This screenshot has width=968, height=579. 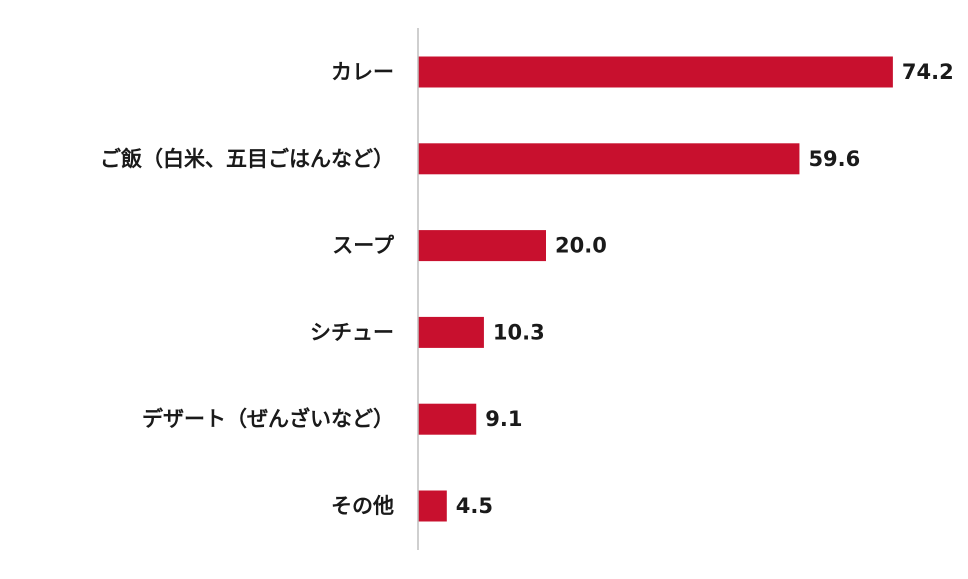 What do you see at coordinates (352, 332) in the screenshot?
I see `category-label-3: シチュー` at bounding box center [352, 332].